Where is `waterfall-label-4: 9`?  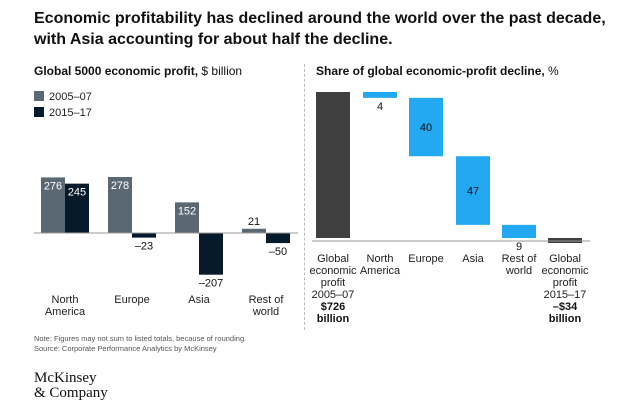
waterfall-label-4: 9 is located at coordinates (519, 247).